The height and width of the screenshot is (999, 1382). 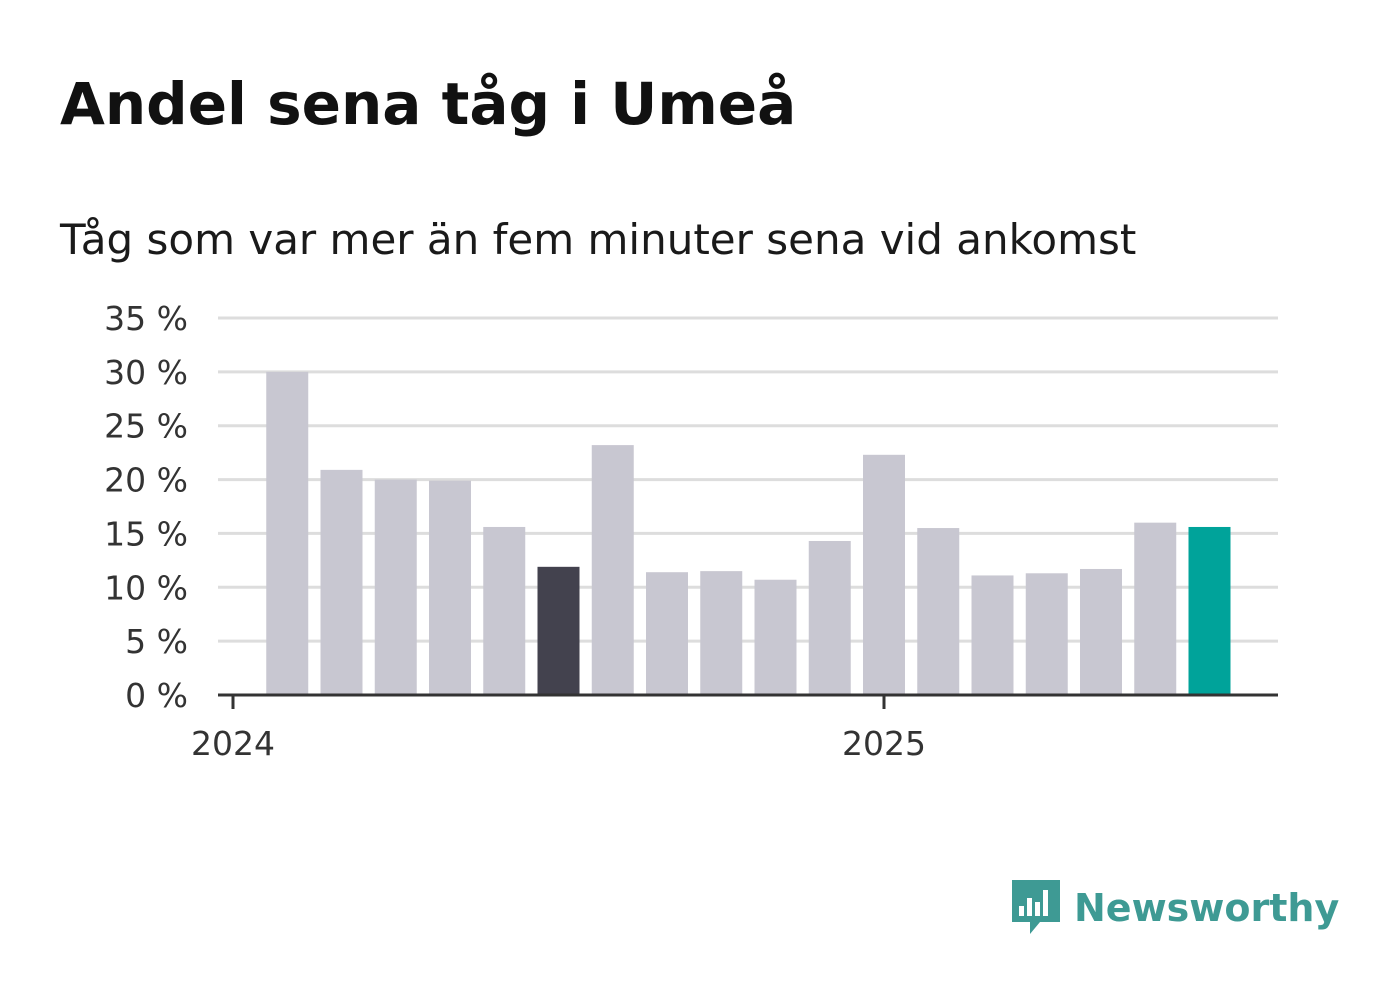 I want to click on x-tick-label: 2024, so click(x=233, y=743).